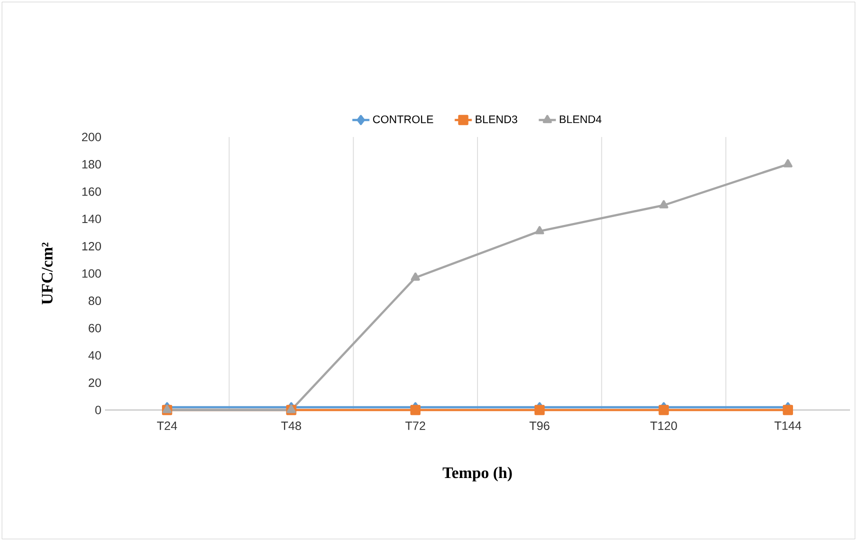 This screenshot has height=541, width=857. Describe the element at coordinates (291, 426) in the screenshot. I see `x-tick-label: T48` at that location.